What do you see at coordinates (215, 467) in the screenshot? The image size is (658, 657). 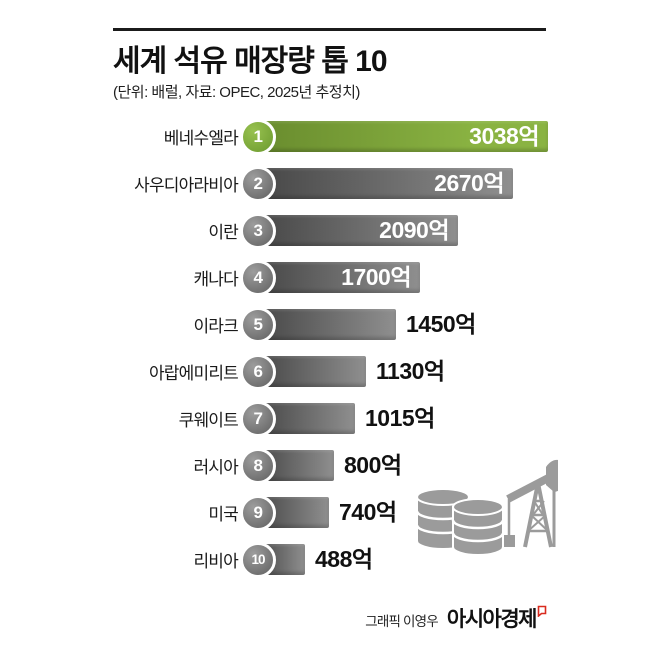 I see `country-label: 러시아` at bounding box center [215, 467].